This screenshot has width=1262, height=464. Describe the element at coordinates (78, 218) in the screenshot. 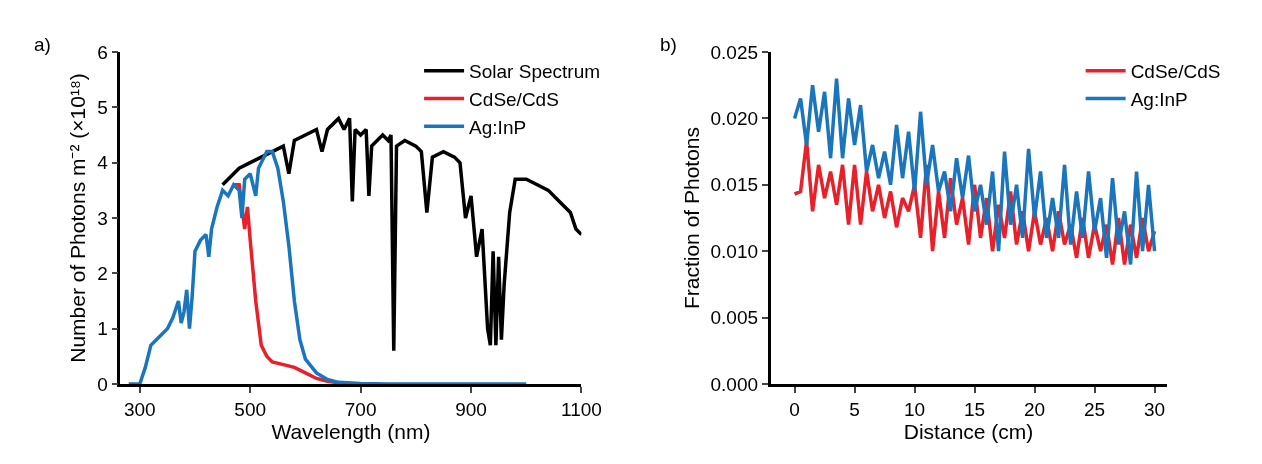

I see `y-axis-title: Number of Photons m⁻² (×10¹⁸)` at that location.